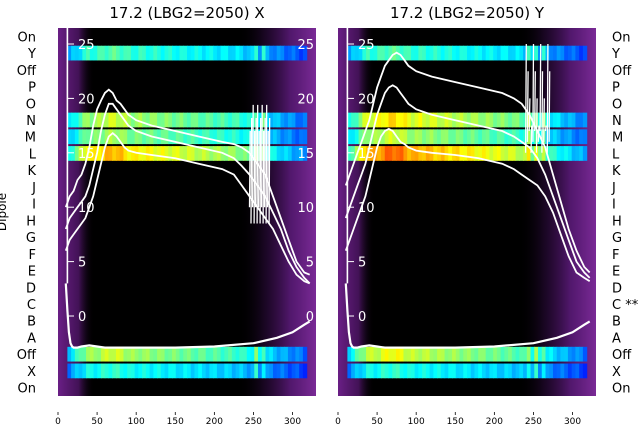 This screenshot has width=640, height=440. What do you see at coordinates (27, 37) in the screenshot?
I see `row-label: On` at bounding box center [27, 37].